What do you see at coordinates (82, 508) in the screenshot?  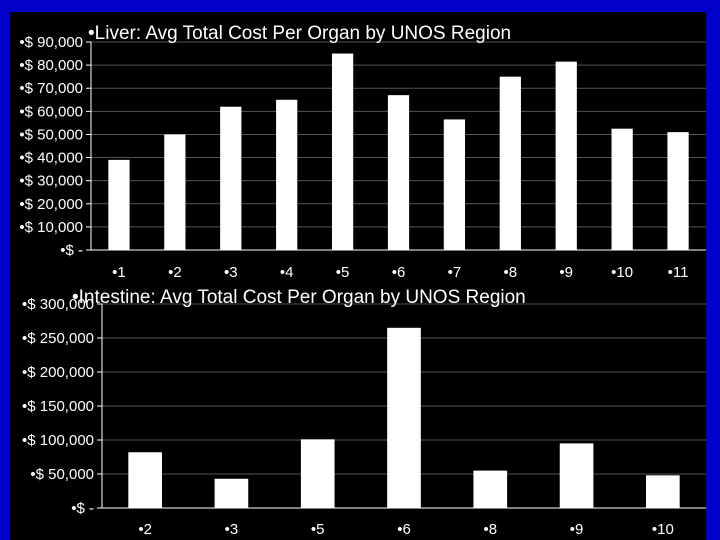 I see `intestine-y-tick-label: •$ -` at bounding box center [82, 508].